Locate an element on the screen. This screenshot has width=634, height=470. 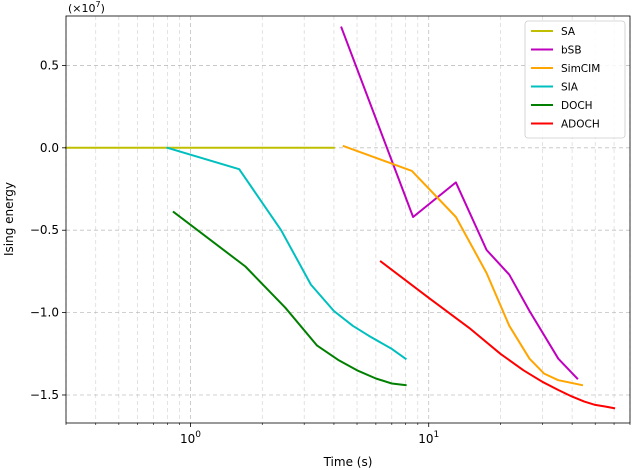
y-offset-label: (×10⁷) is located at coordinates (86, 7).